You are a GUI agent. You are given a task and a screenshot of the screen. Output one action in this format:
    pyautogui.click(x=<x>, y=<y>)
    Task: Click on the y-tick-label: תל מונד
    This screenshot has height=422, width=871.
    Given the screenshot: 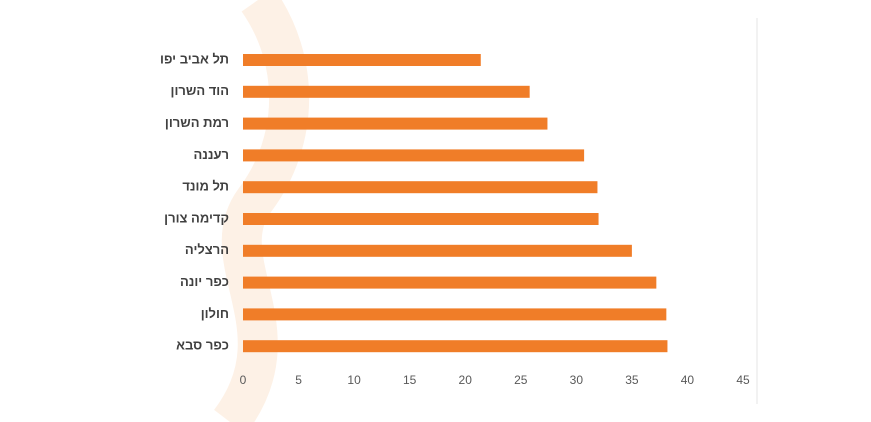 What is the action you would take?
    pyautogui.click(x=205, y=186)
    